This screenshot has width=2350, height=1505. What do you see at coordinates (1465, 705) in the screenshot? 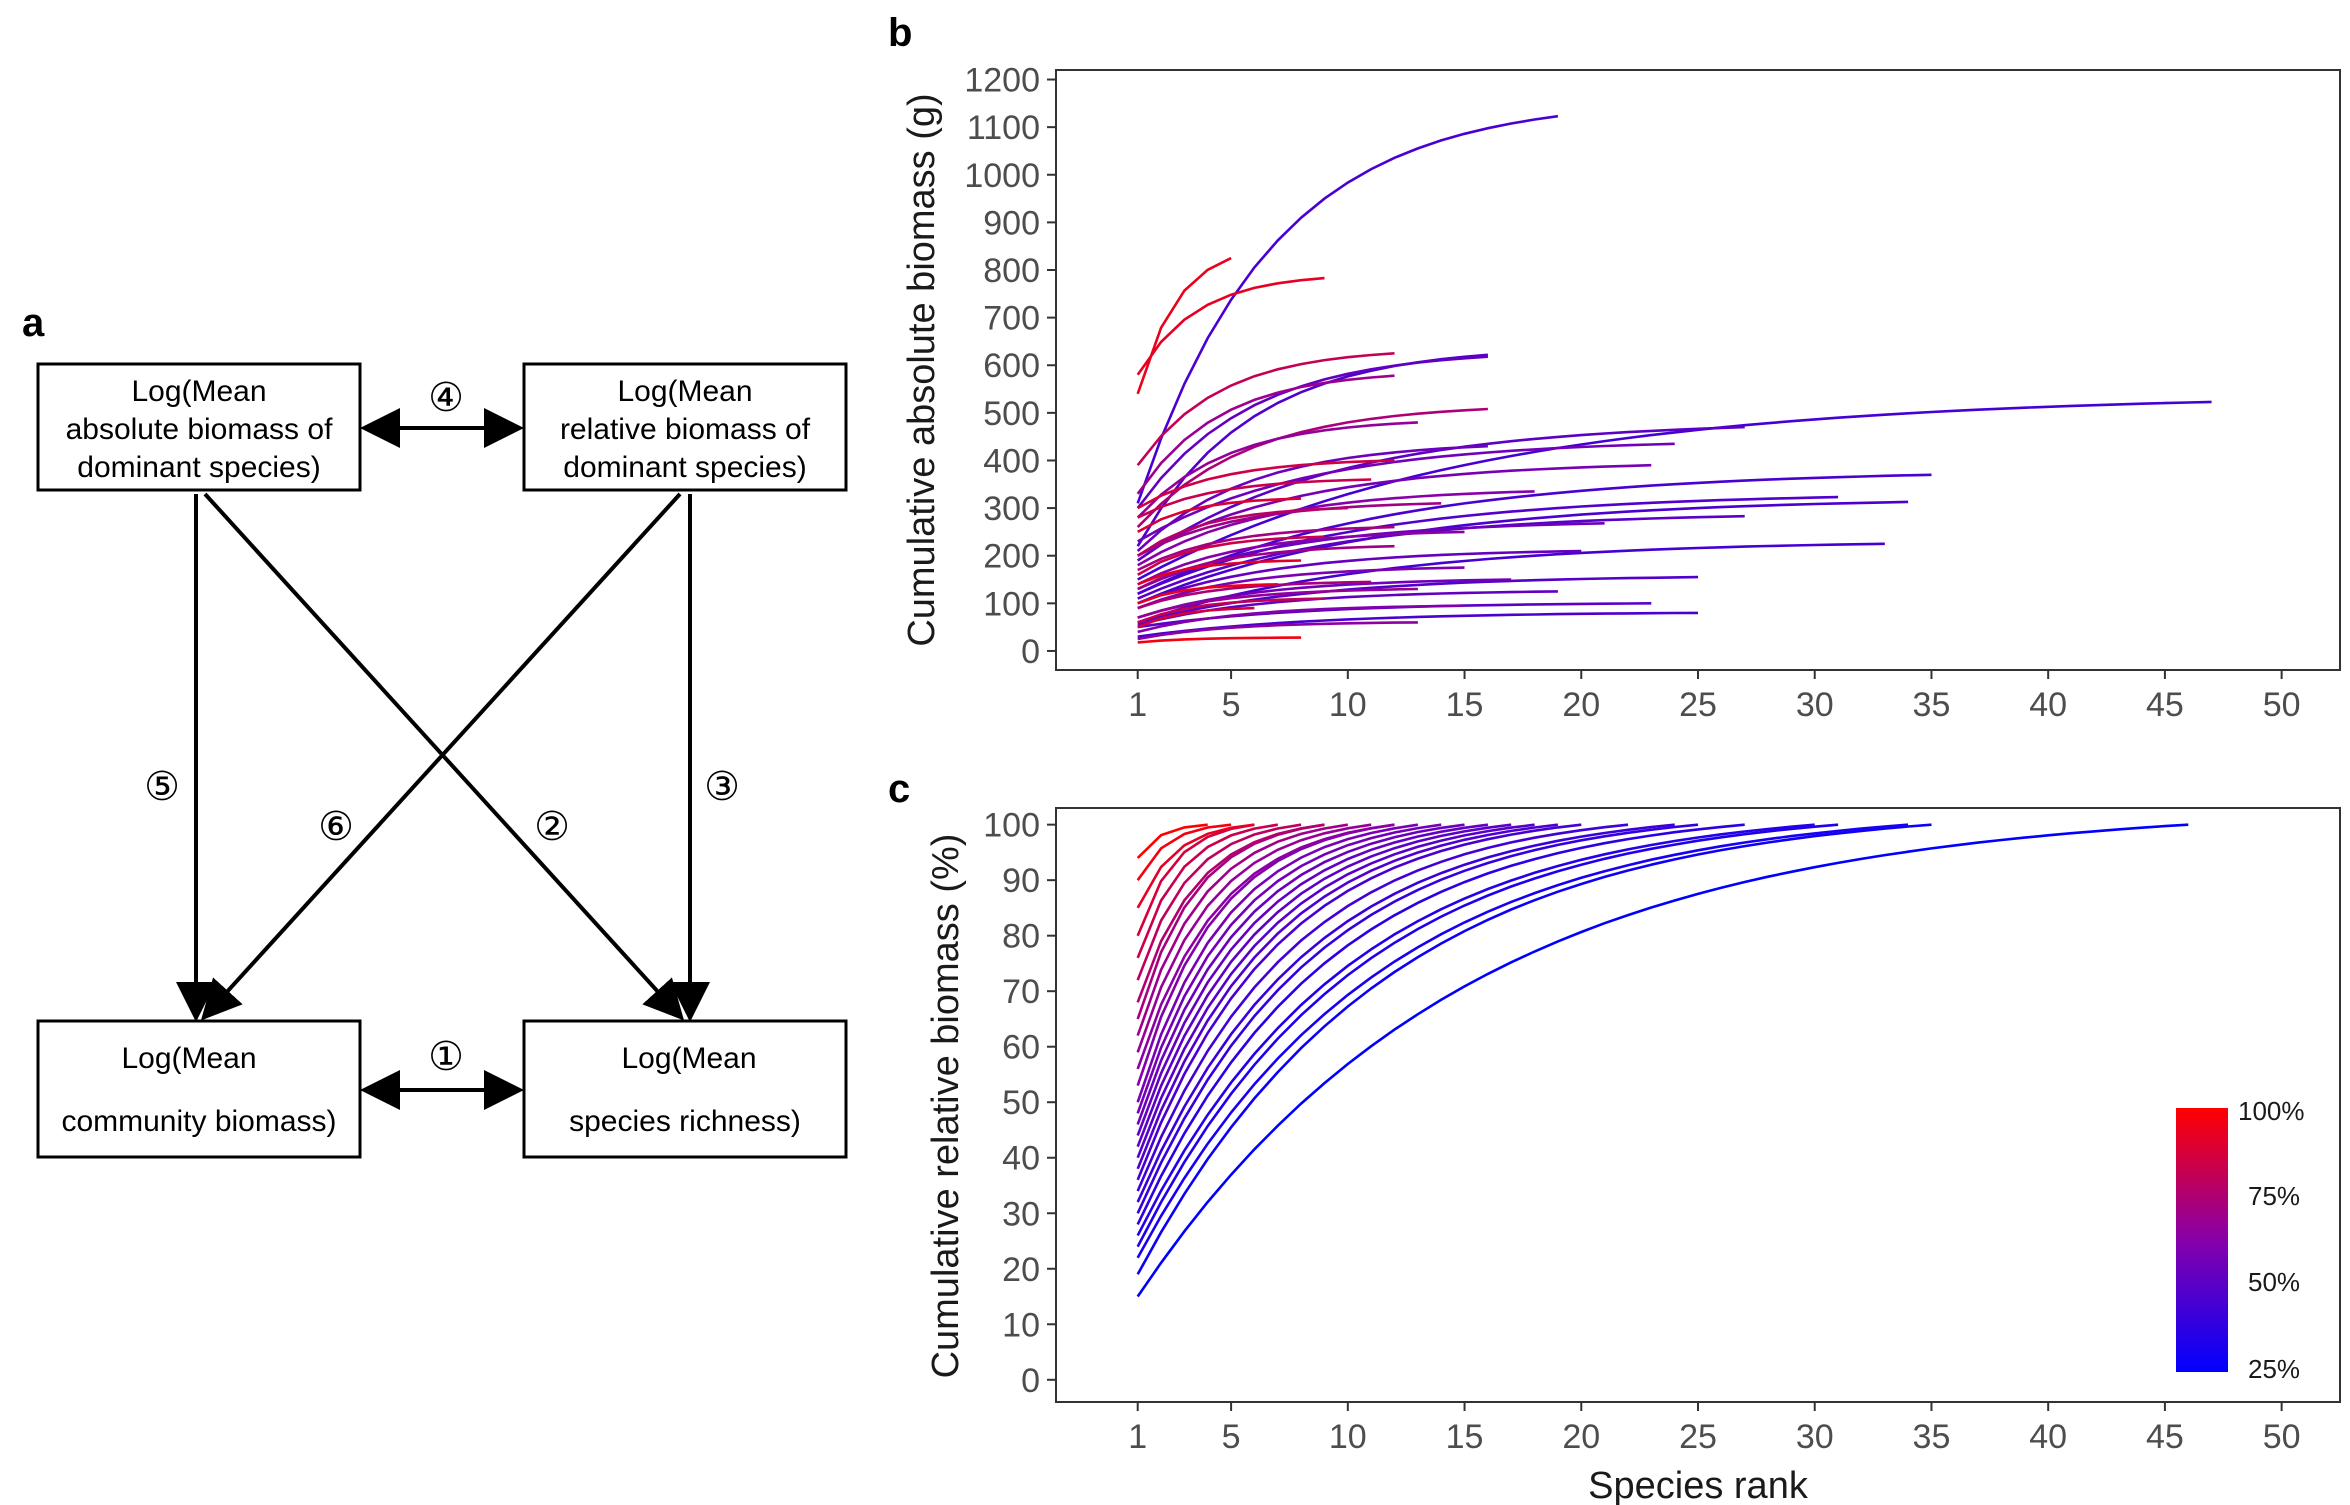
I see `x-tick-label: 15` at bounding box center [1465, 705].